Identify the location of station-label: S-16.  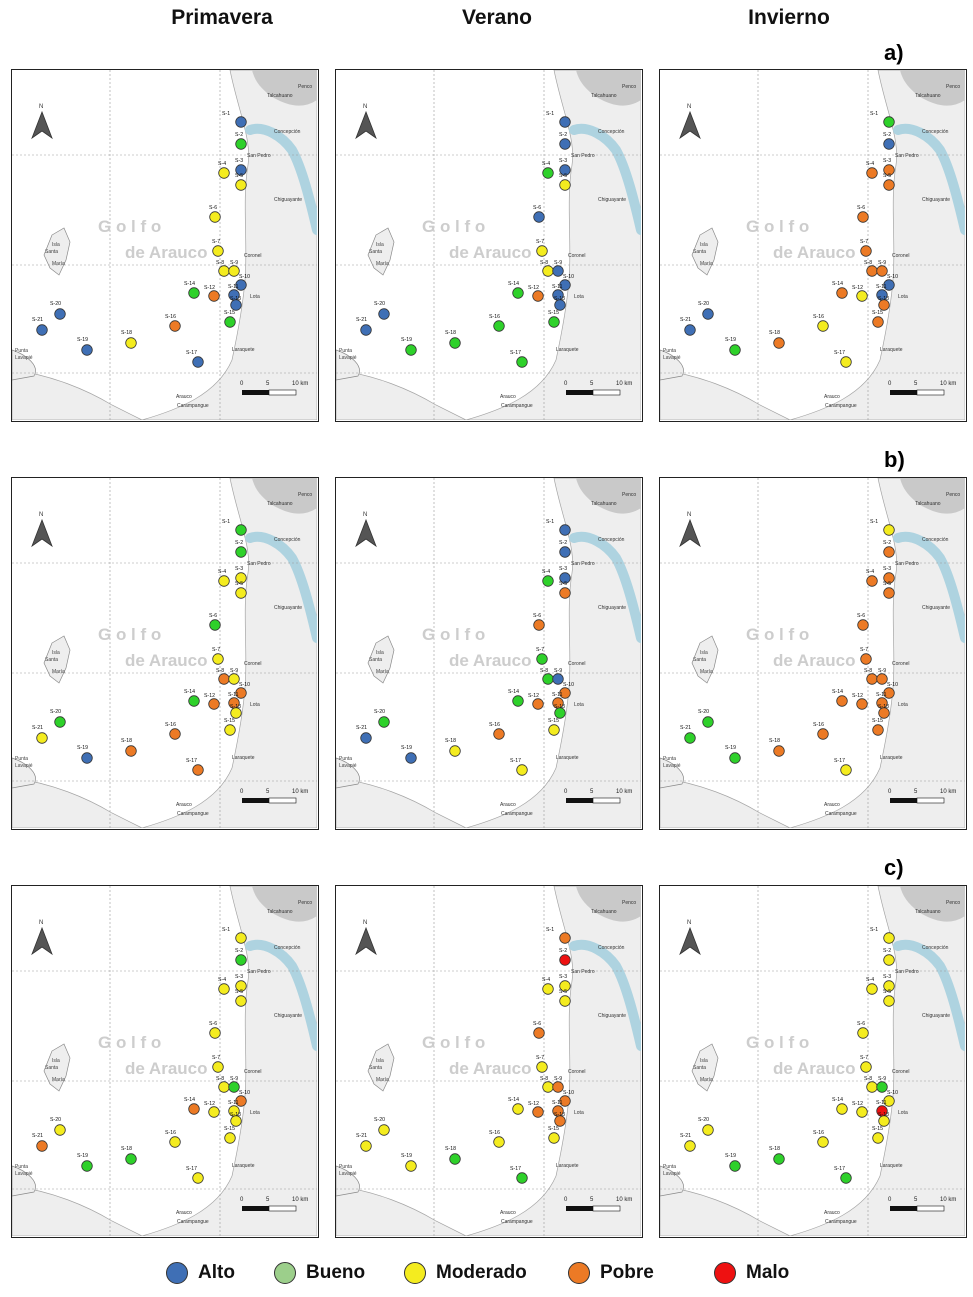
(494, 1133).